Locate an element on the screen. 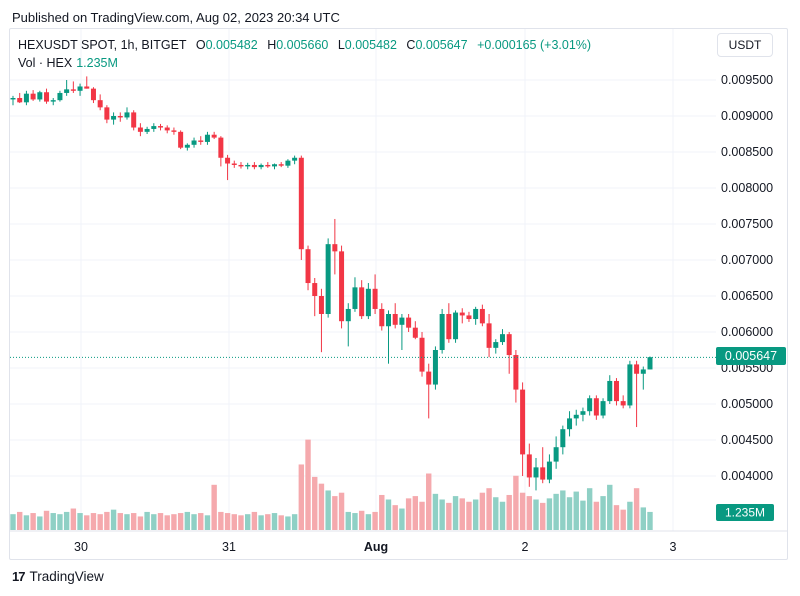  price-tick-label: 0.006500 is located at coordinates (747, 296).